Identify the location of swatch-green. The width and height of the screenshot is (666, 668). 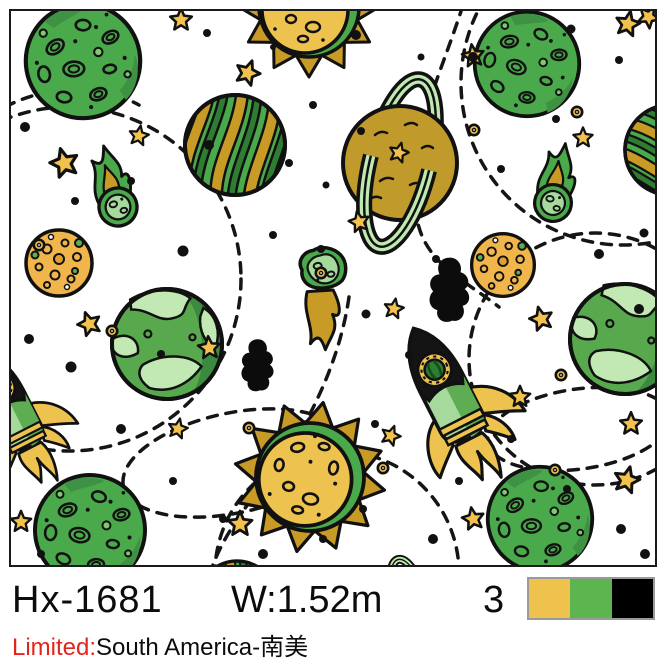
(591, 598).